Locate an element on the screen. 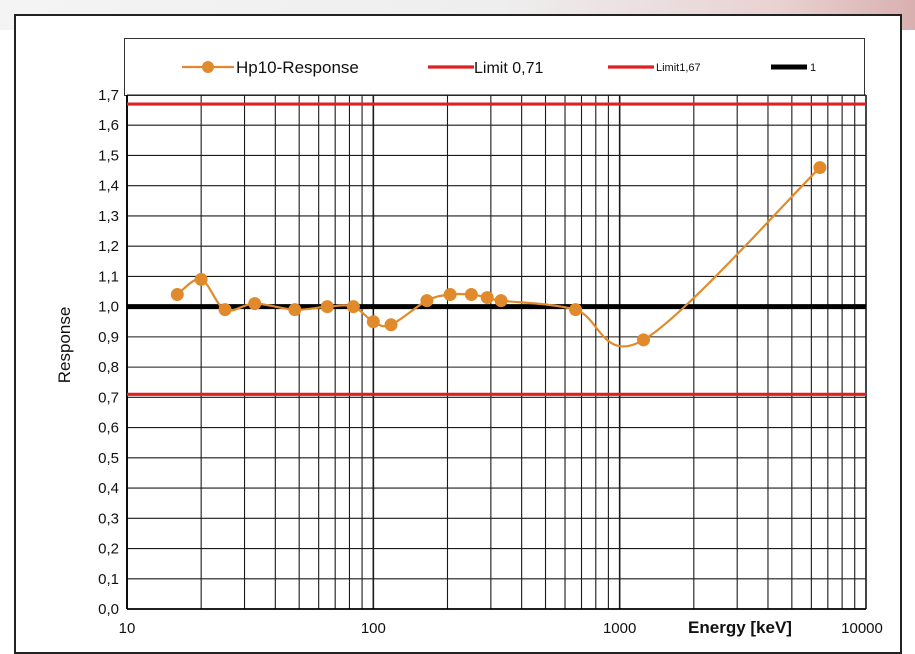  x-tick-label: 100 is located at coordinates (373, 628).